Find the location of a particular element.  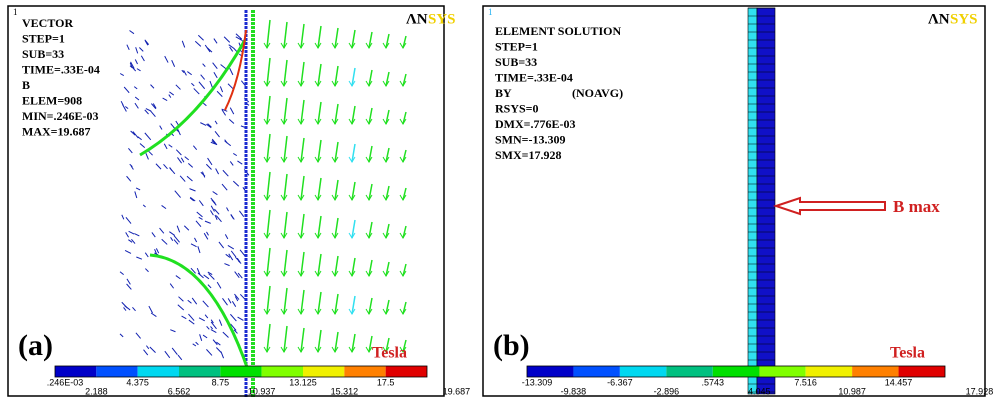

legend-label: -13.309 is located at coordinates (537, 382).